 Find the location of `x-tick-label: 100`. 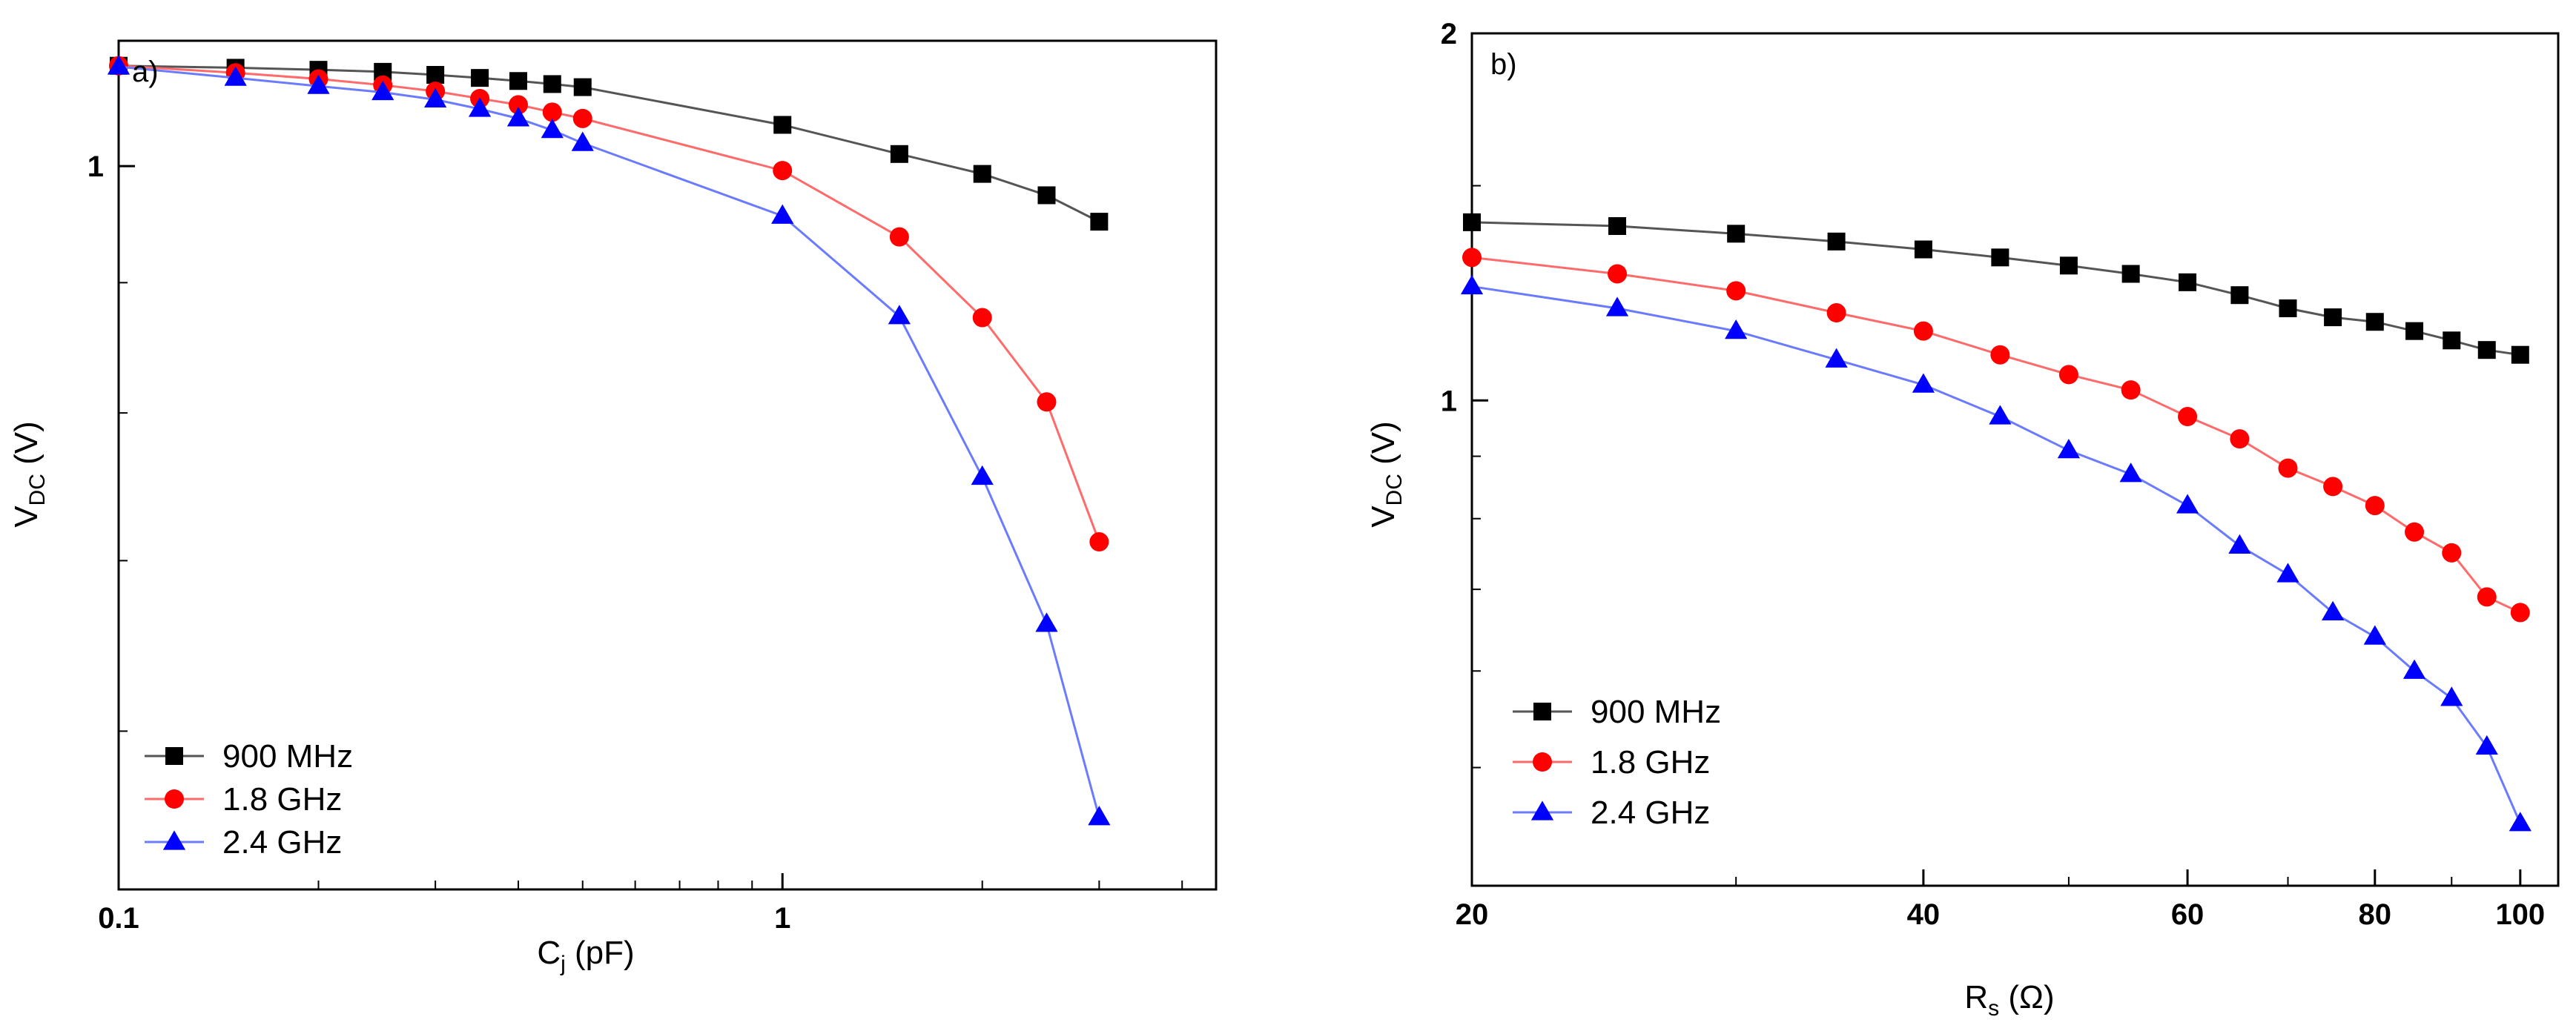

x-tick-label: 100 is located at coordinates (2520, 915).